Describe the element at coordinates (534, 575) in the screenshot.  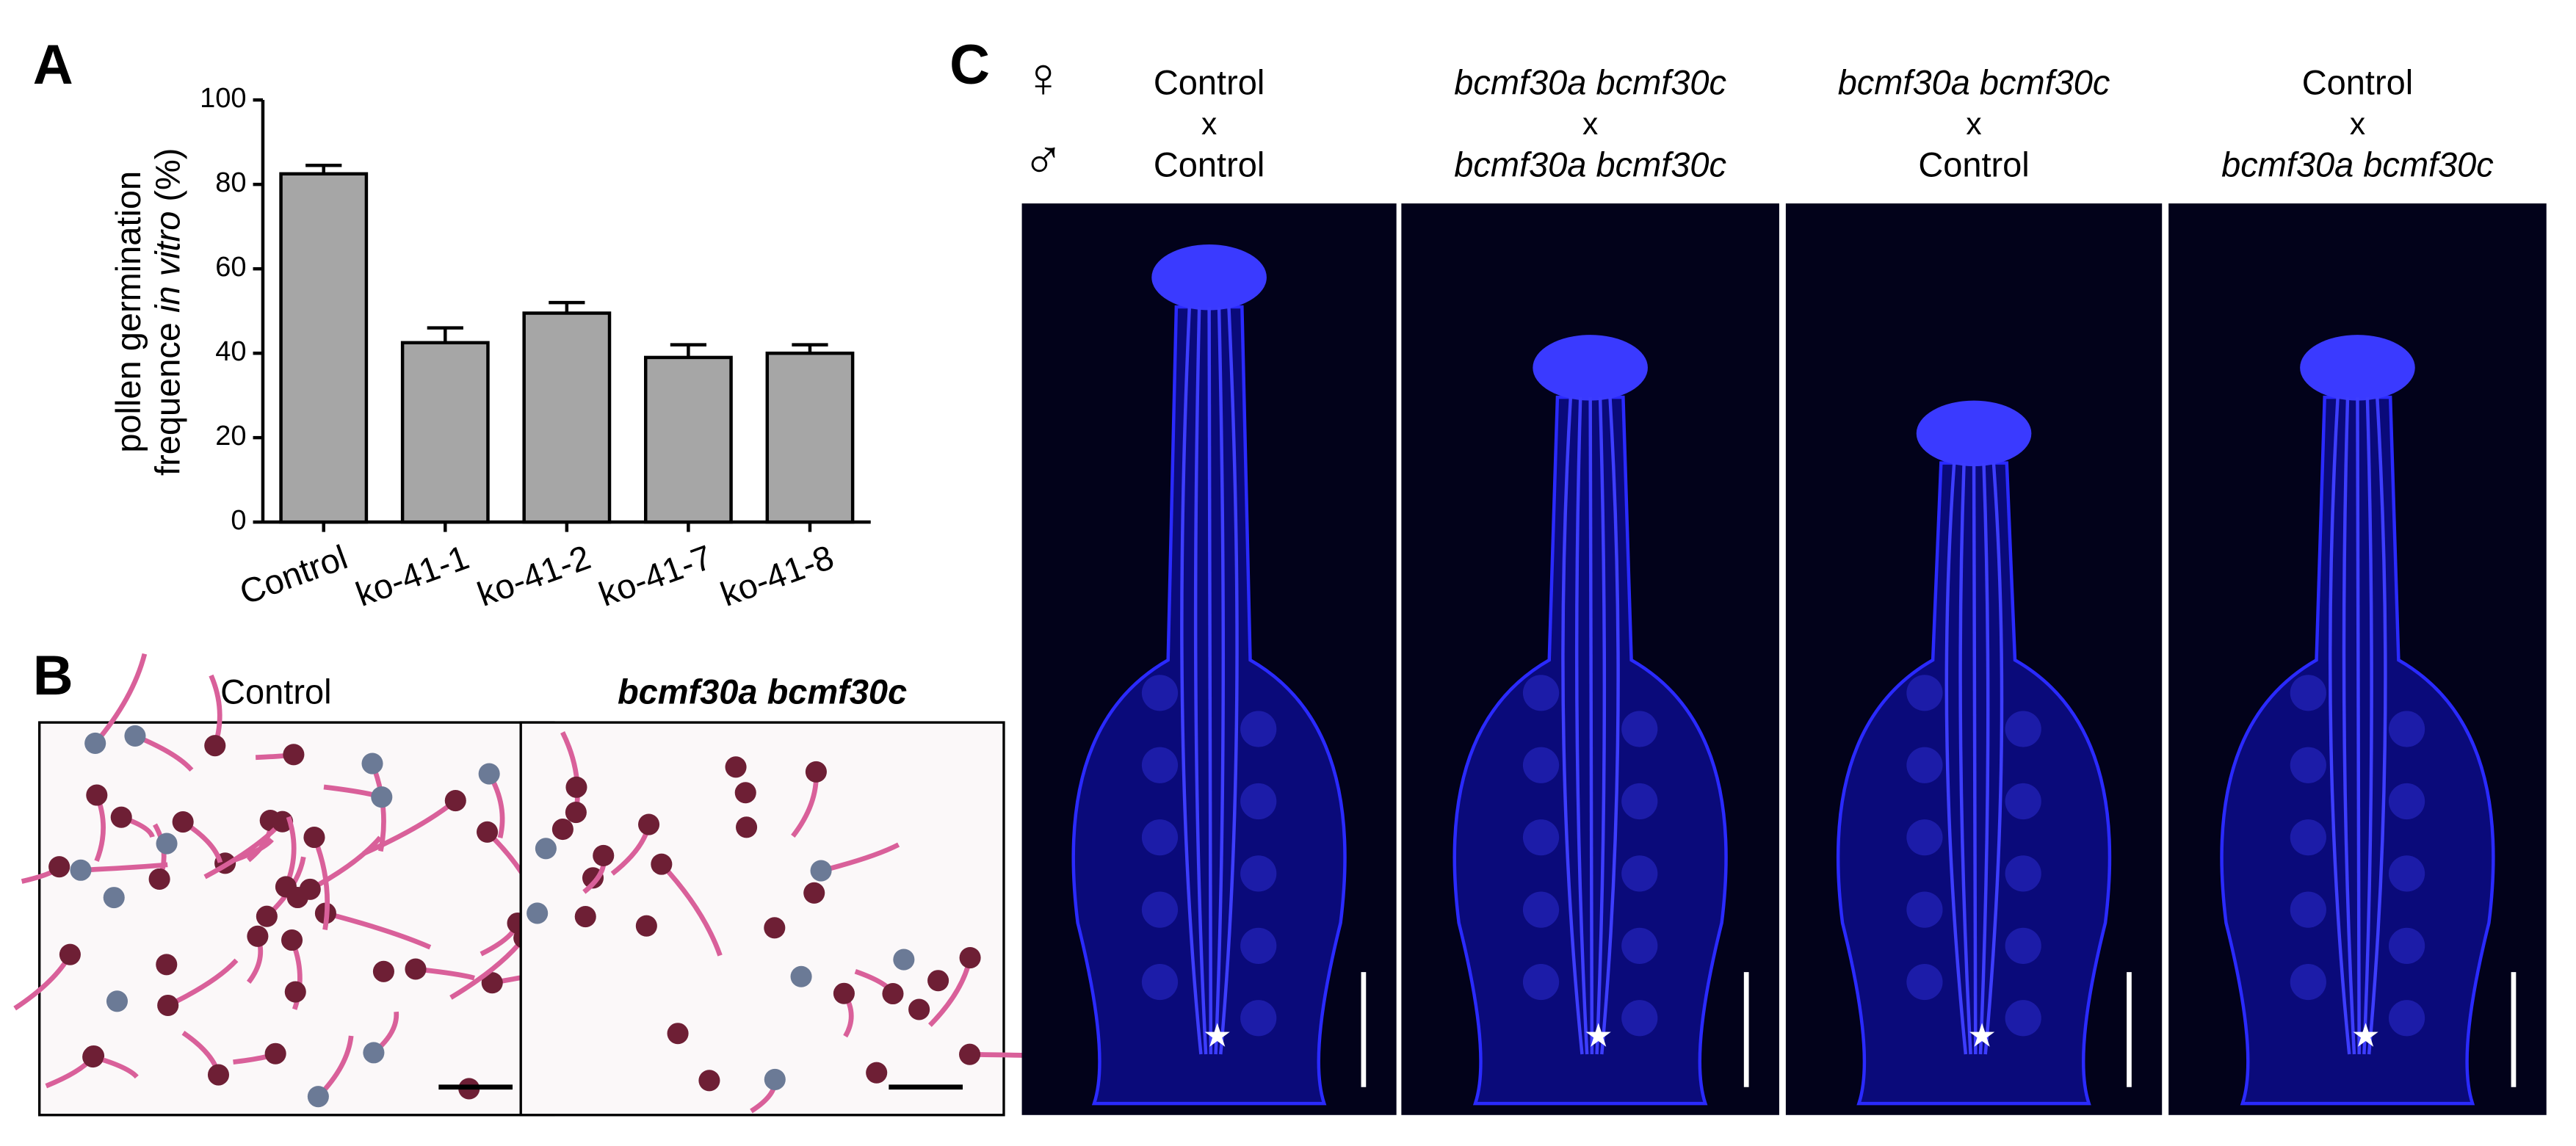
I see `x-tick-label: ko-41-2` at that location.